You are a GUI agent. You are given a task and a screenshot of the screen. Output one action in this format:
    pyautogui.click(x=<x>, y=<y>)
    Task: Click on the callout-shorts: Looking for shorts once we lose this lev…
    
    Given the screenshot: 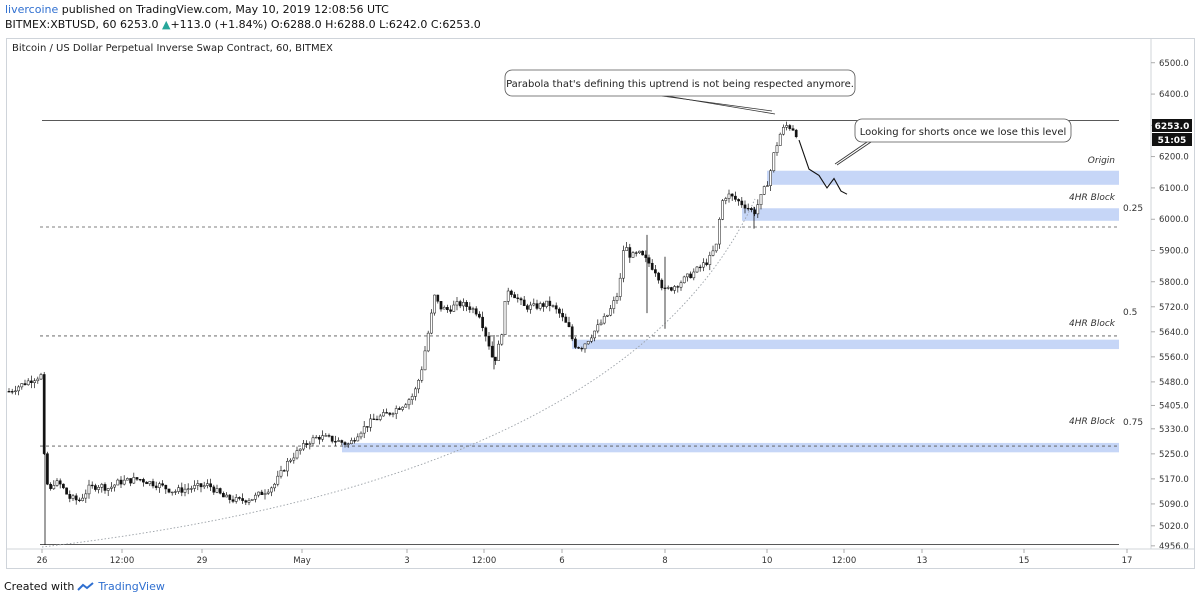 What is the action you would take?
    pyautogui.click(x=953, y=142)
    